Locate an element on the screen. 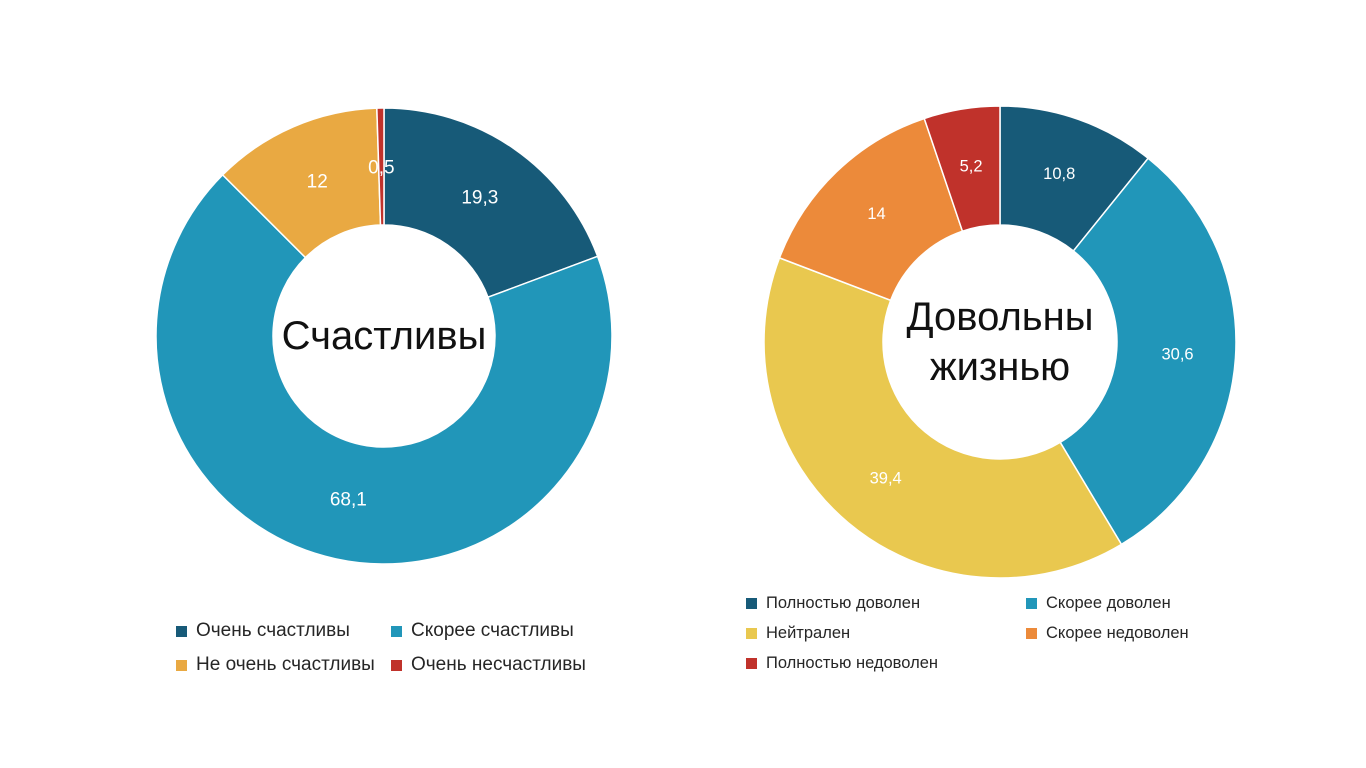 This screenshot has height=768, width=1366. life-satisfaction-legend-item-3: Нейтрален is located at coordinates (886, 633).